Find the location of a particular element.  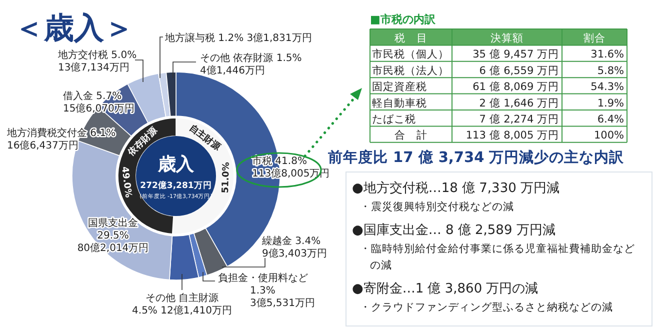

text: 6.4% is located at coordinates (610, 120).